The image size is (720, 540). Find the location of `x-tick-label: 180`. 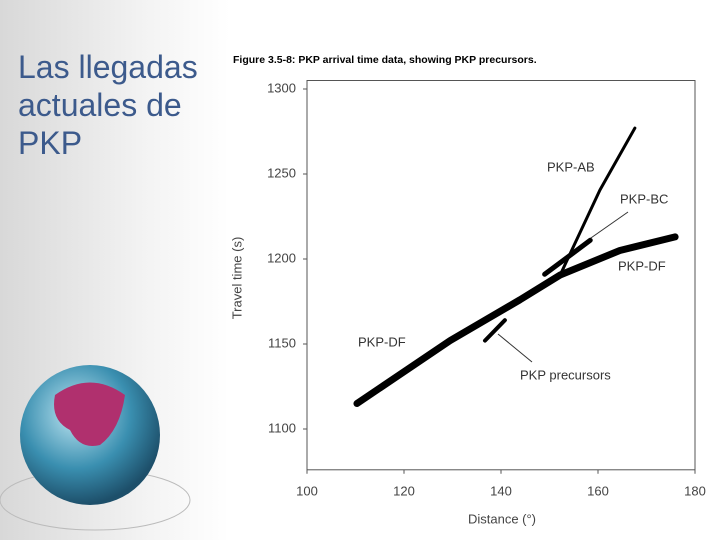

x-tick-label: 180 is located at coordinates (695, 490).